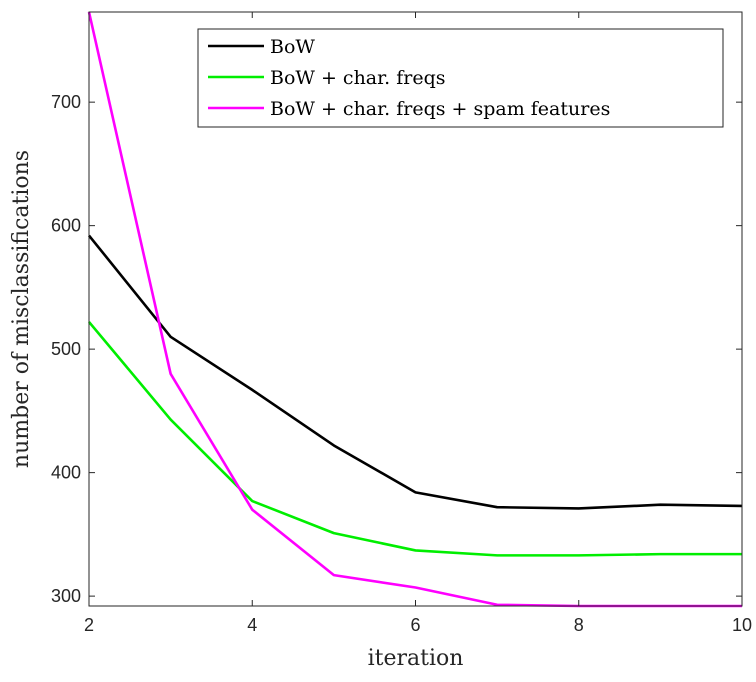 The image size is (756, 682). What do you see at coordinates (416, 658) in the screenshot?
I see `x-axis-label: iteration` at bounding box center [416, 658].